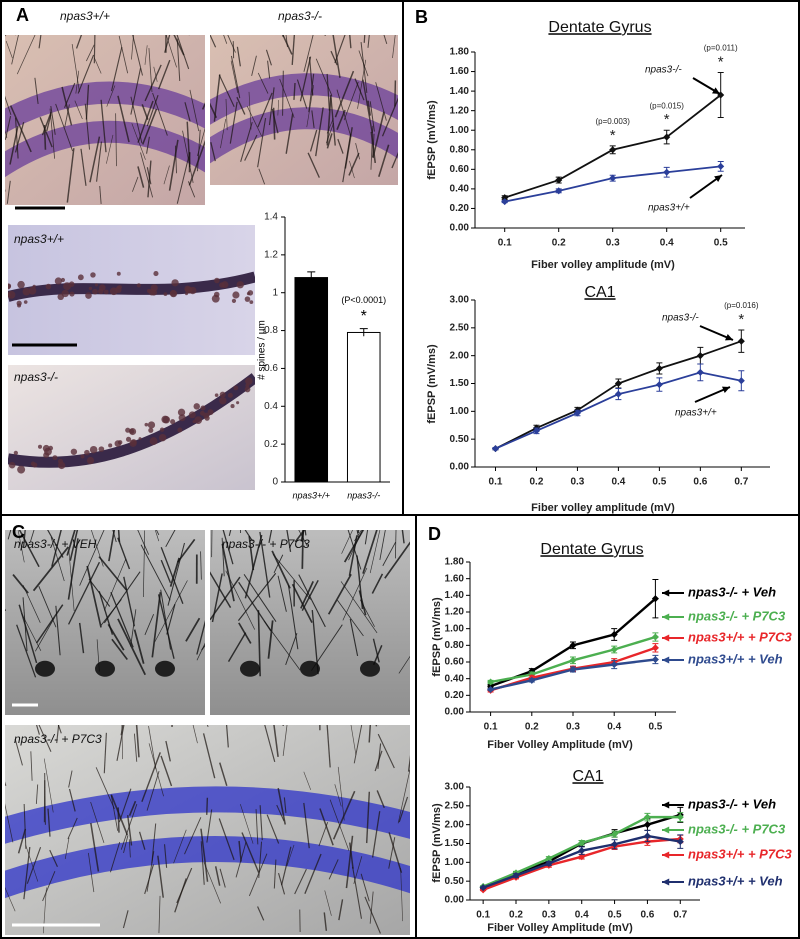 The width and height of the screenshot is (800, 939). What do you see at coordinates (250, 668) in the screenshot?
I see `soma` at bounding box center [250, 668].